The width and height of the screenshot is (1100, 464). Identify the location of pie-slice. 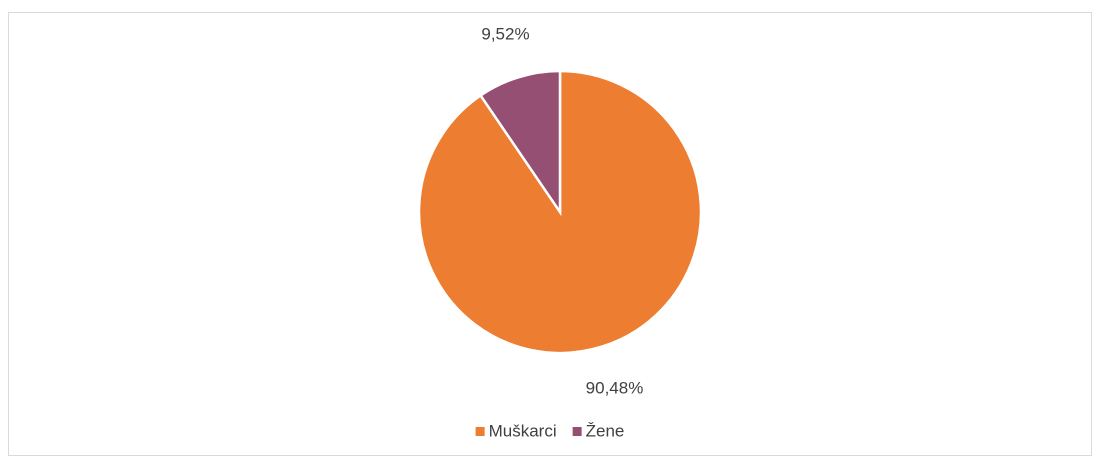
(520, 143).